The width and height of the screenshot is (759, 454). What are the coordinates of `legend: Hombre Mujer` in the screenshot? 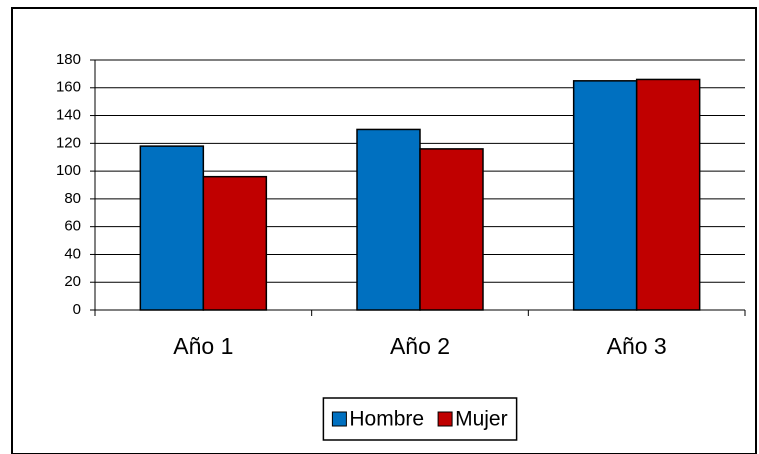 It's located at (420, 419).